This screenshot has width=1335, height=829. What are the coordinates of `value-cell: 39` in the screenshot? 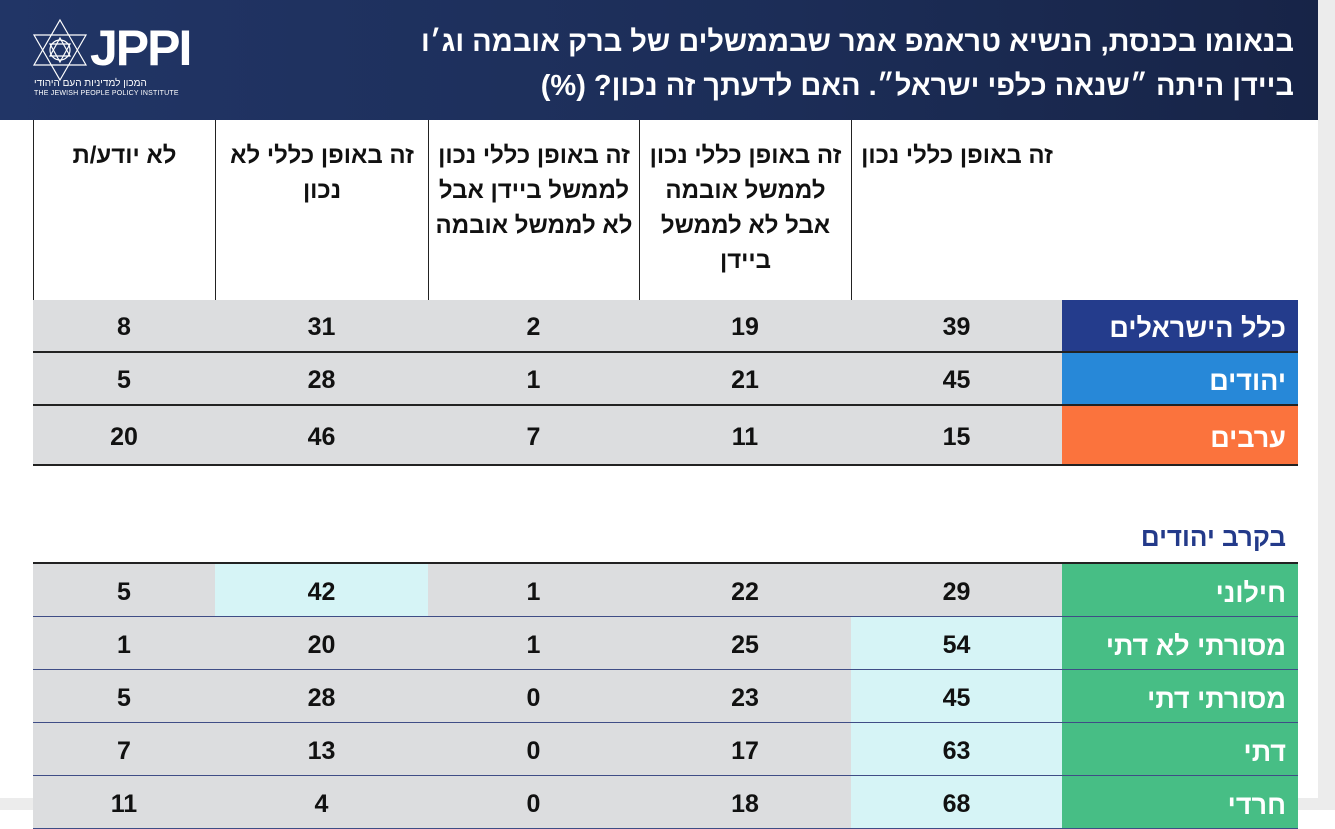 It's located at (956, 325).